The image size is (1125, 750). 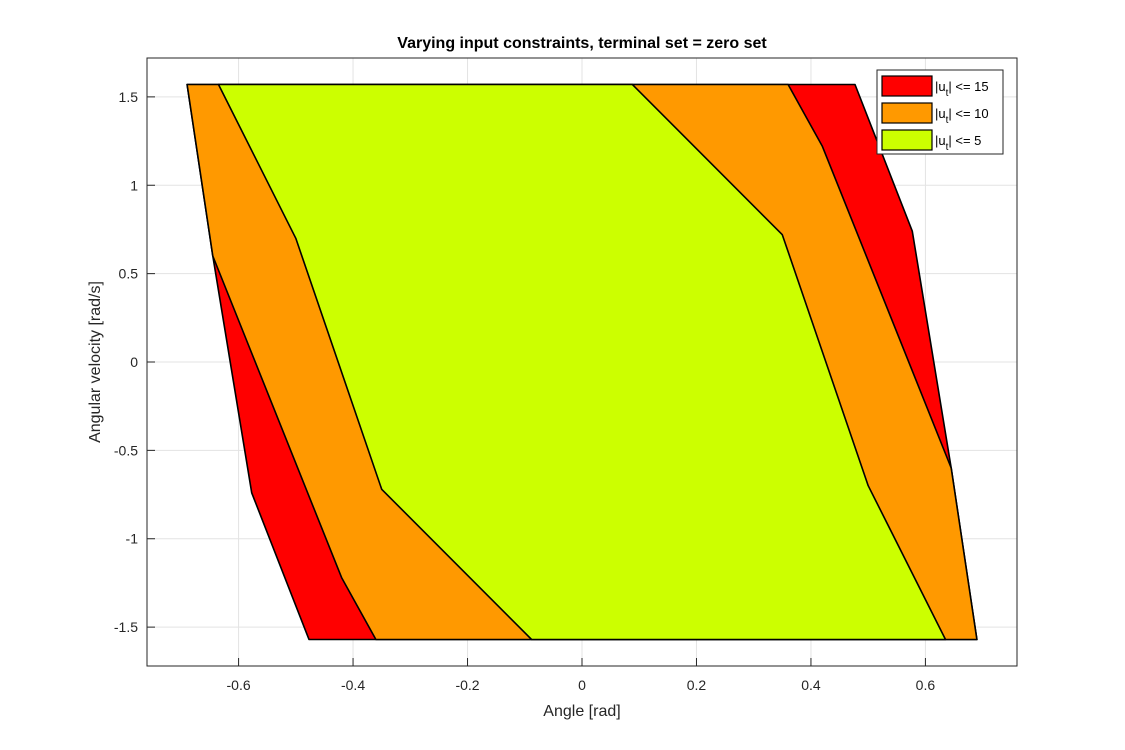 I want to click on y-tick-label: 0, so click(x=134, y=362).